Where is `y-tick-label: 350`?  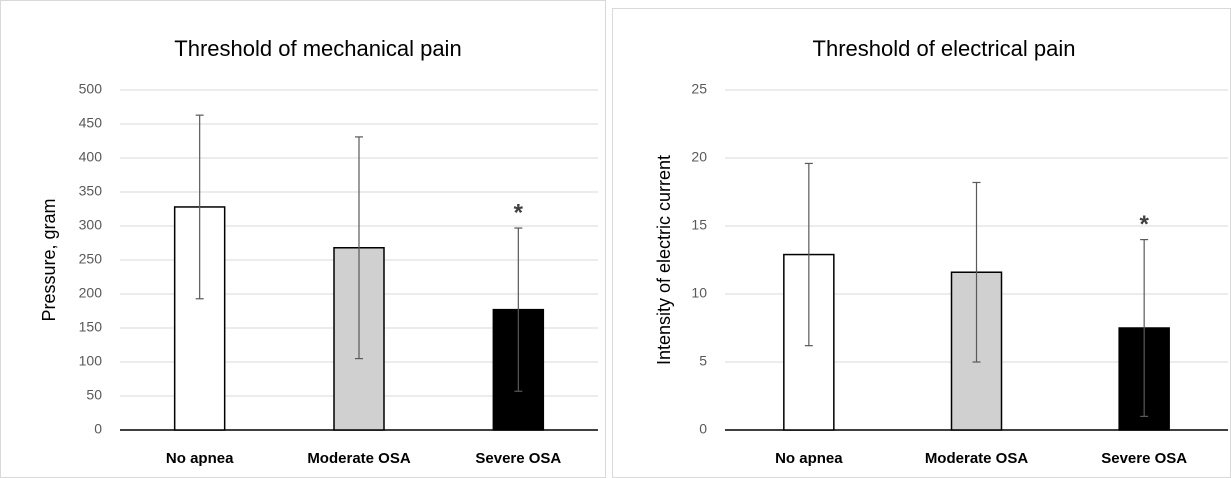 y-tick-label: 350 is located at coordinates (91, 191).